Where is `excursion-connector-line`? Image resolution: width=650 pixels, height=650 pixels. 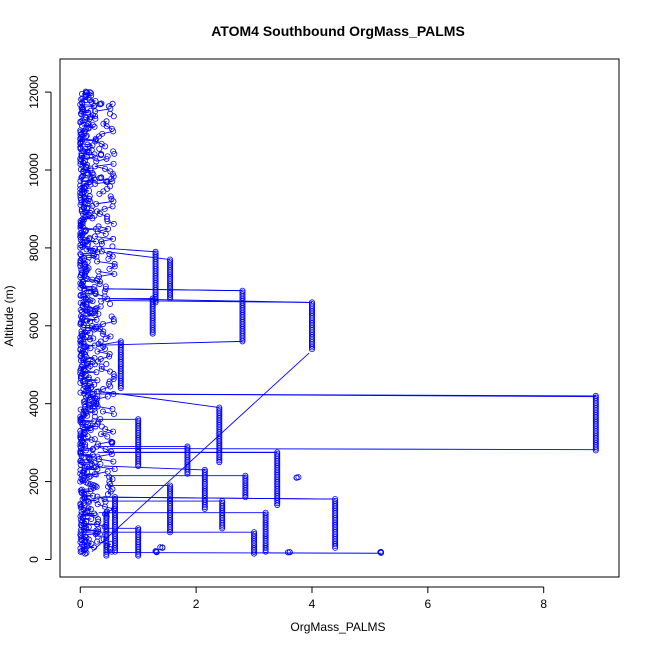 excursion-connector-line is located at coordinates (154, 468).